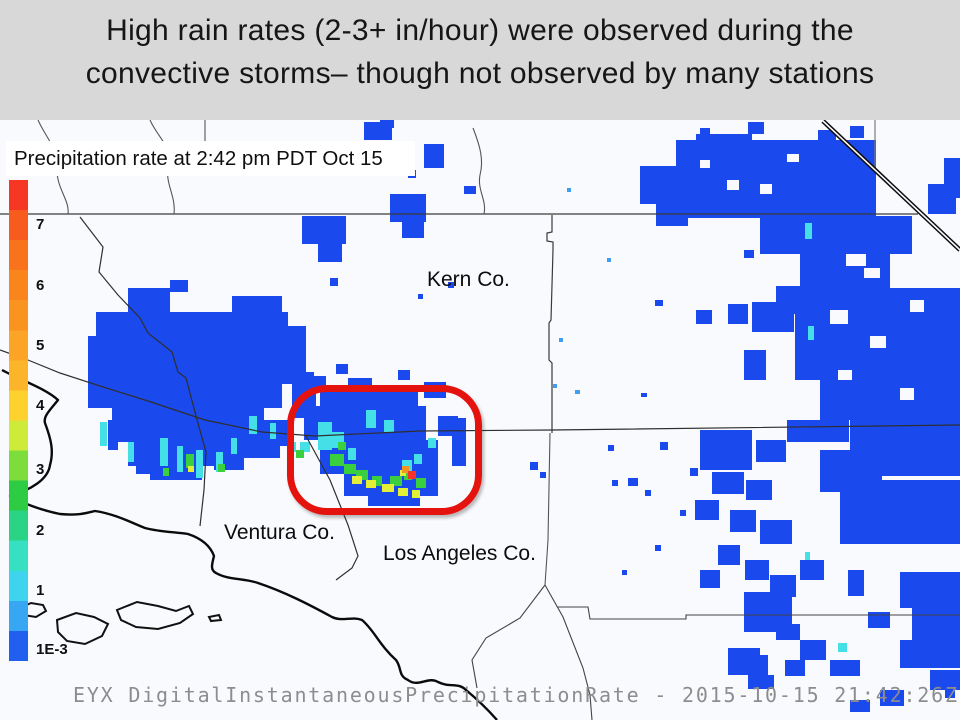 Image resolution: width=960 pixels, height=720 pixels. What do you see at coordinates (210, 158) in the screenshot?
I see `map-caption: Precipitation rate at 2:42 pm PDT Oct 15` at bounding box center [210, 158].